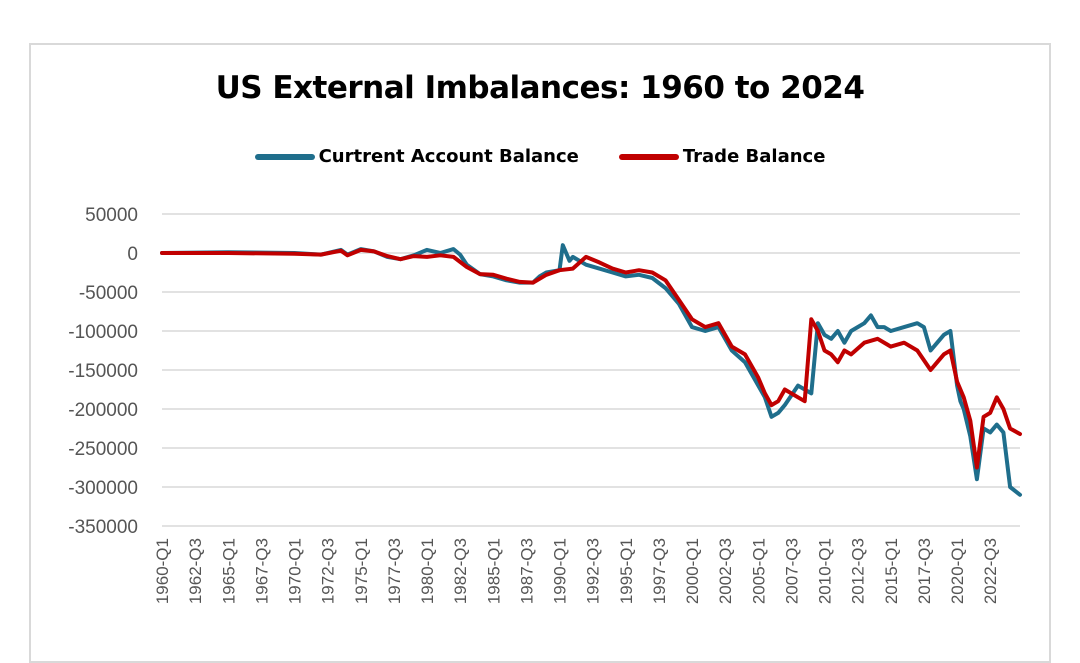 This screenshot has width=1080, height=663. What do you see at coordinates (111, 215) in the screenshot?
I see `y-tick-label: 50000` at bounding box center [111, 215].